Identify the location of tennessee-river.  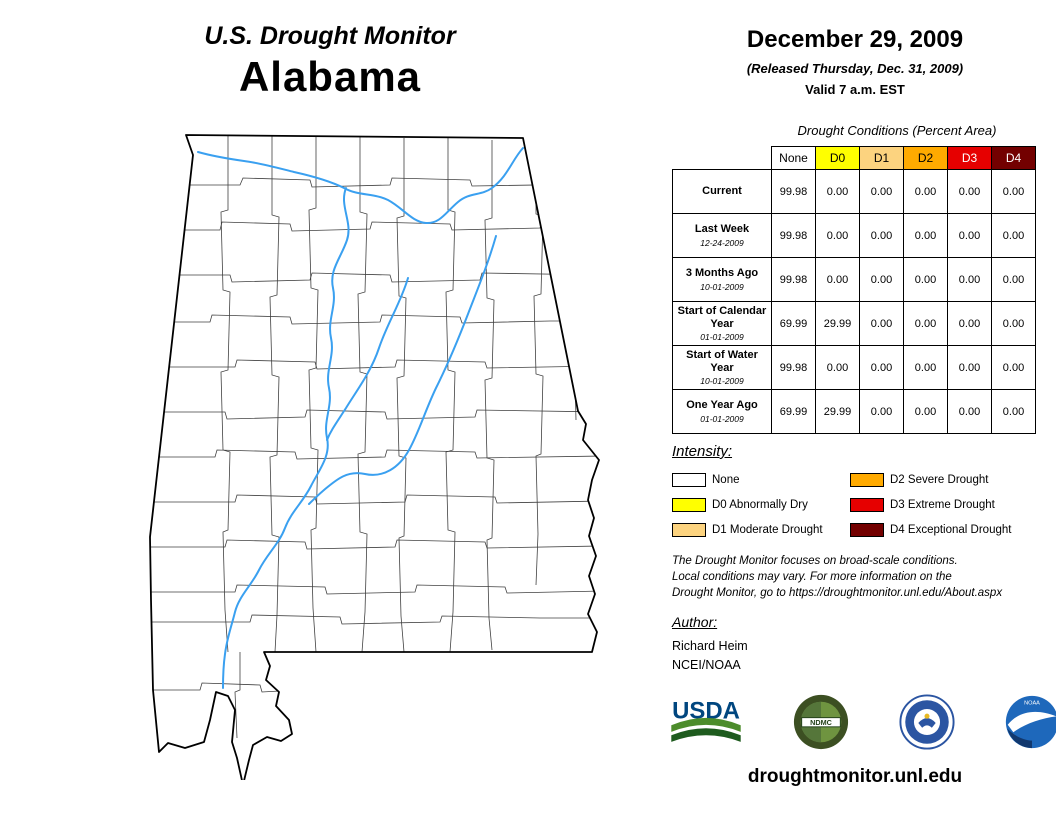
(360, 186).